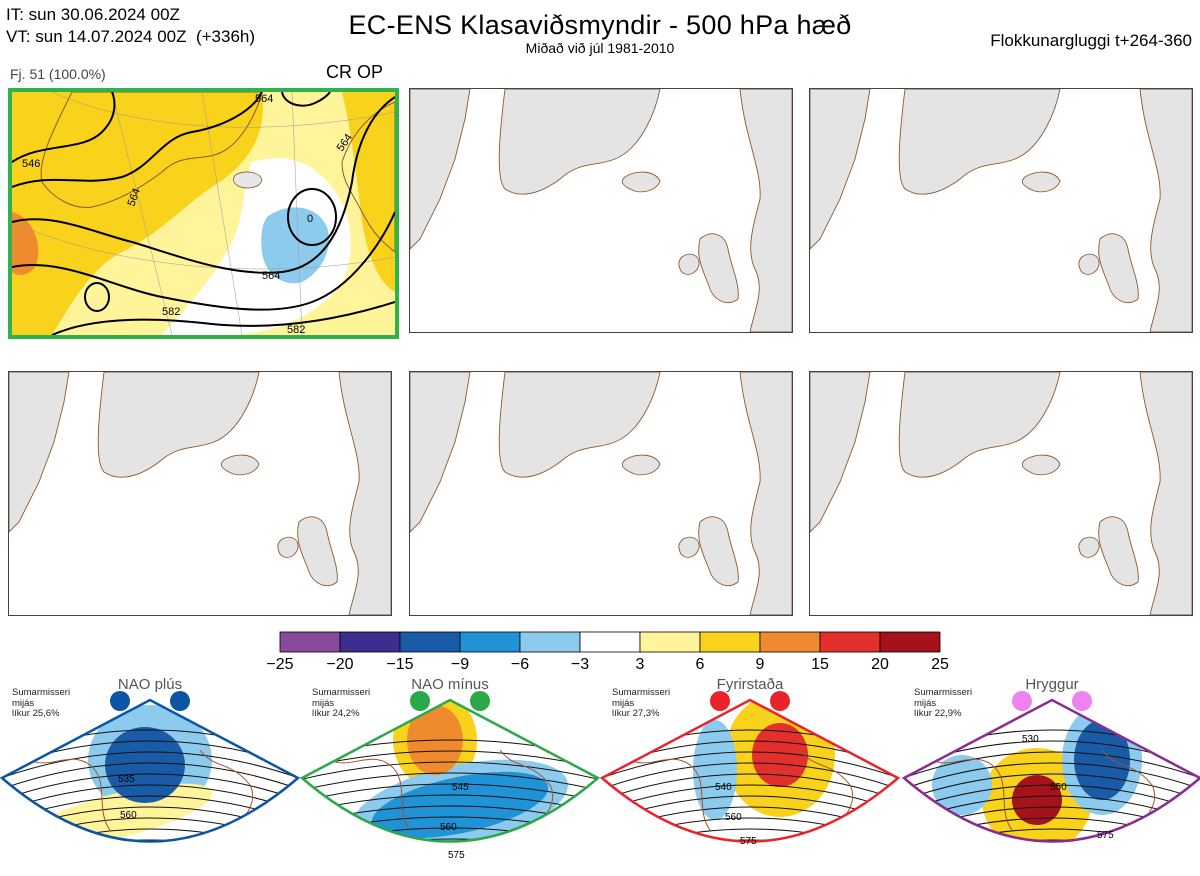 The height and width of the screenshot is (876, 1200). Describe the element at coordinates (126, 779) in the screenshot. I see `contour-label: 535` at that location.